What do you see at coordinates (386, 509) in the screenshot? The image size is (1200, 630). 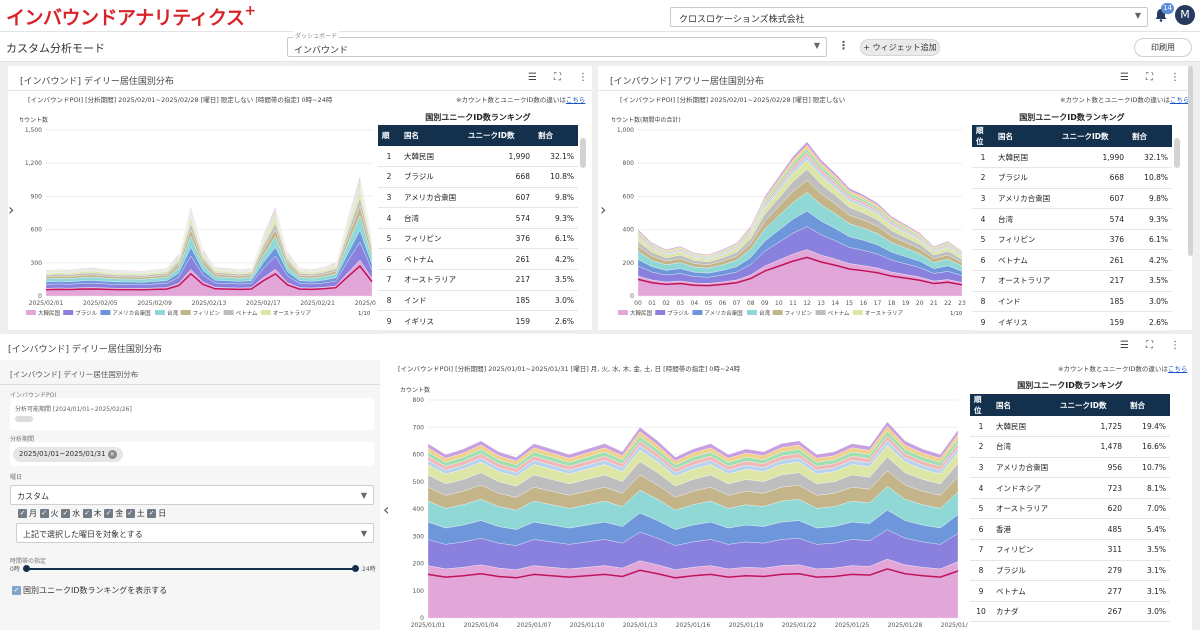 I see `chevron-left-icon: ‹` at bounding box center [386, 509].